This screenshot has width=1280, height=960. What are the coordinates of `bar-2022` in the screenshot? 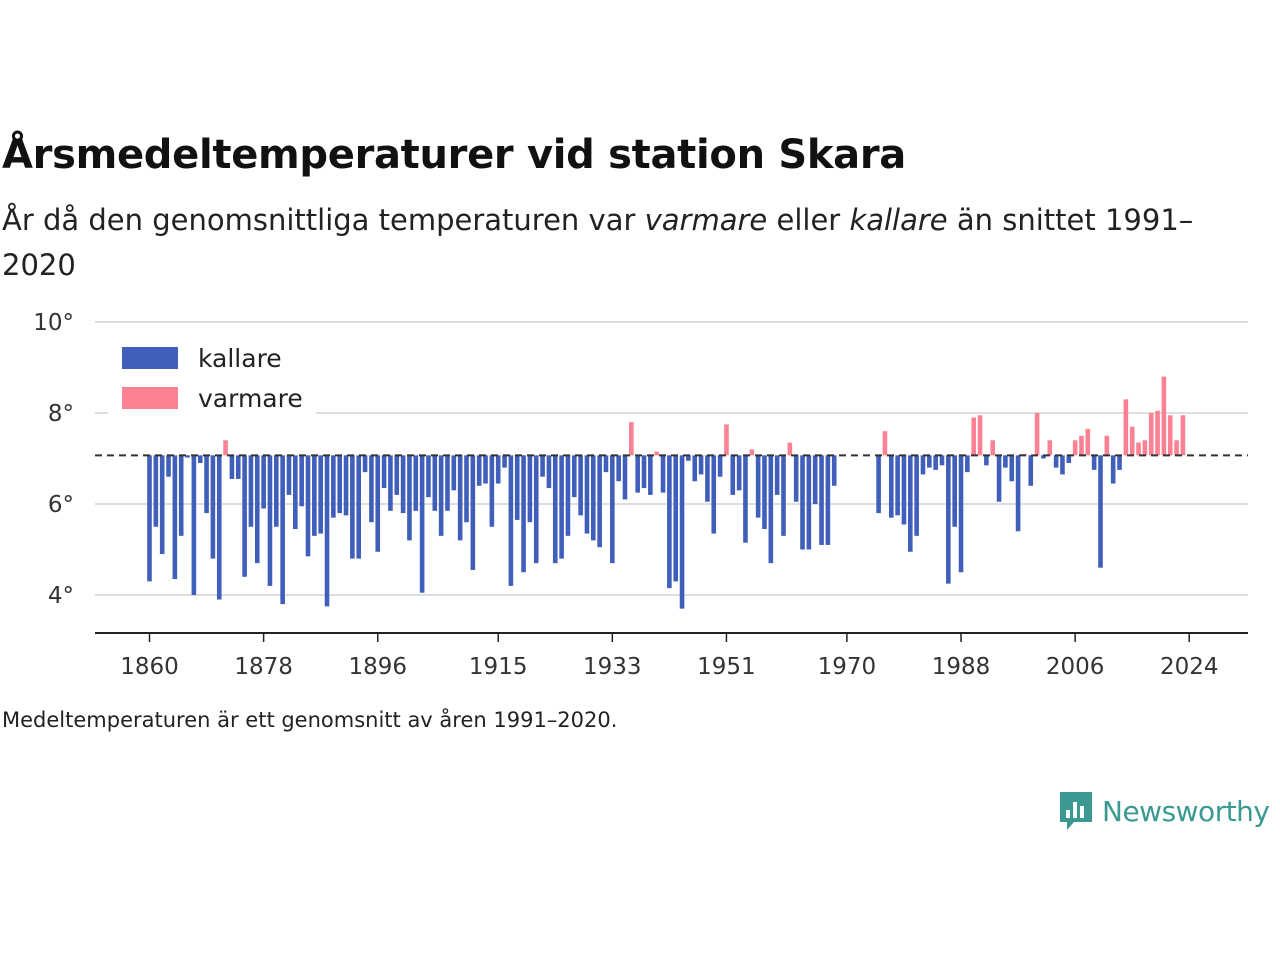 It's located at (1176, 448).